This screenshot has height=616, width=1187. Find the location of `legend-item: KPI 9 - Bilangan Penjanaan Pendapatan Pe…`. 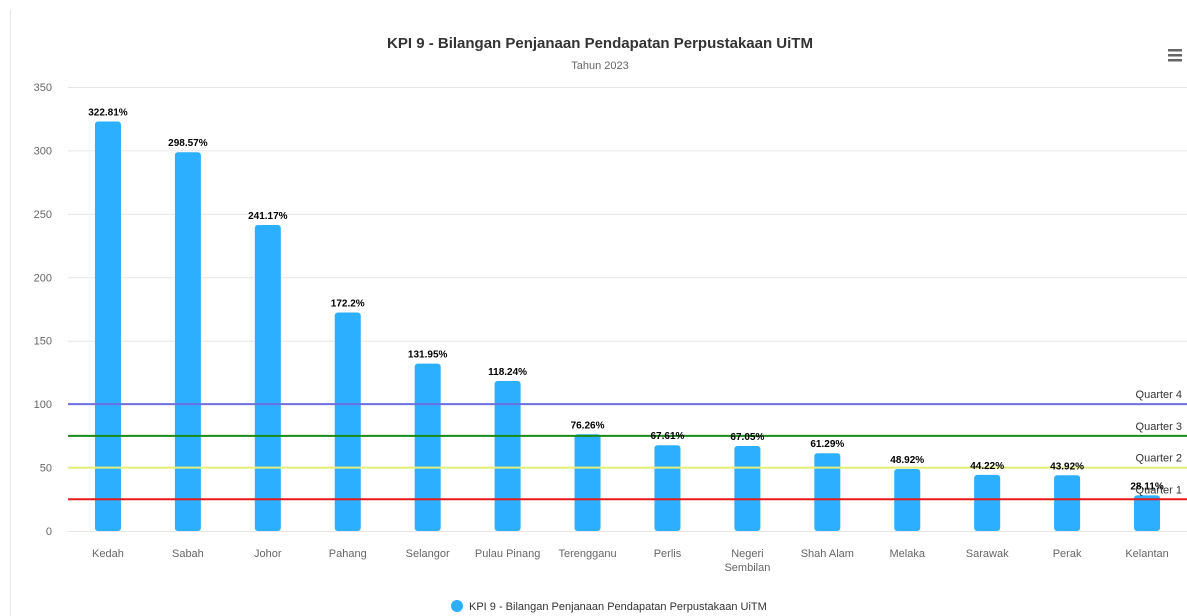

legend-item: KPI 9 - Bilangan Penjanaan Pendapatan Pe… is located at coordinates (609, 606).